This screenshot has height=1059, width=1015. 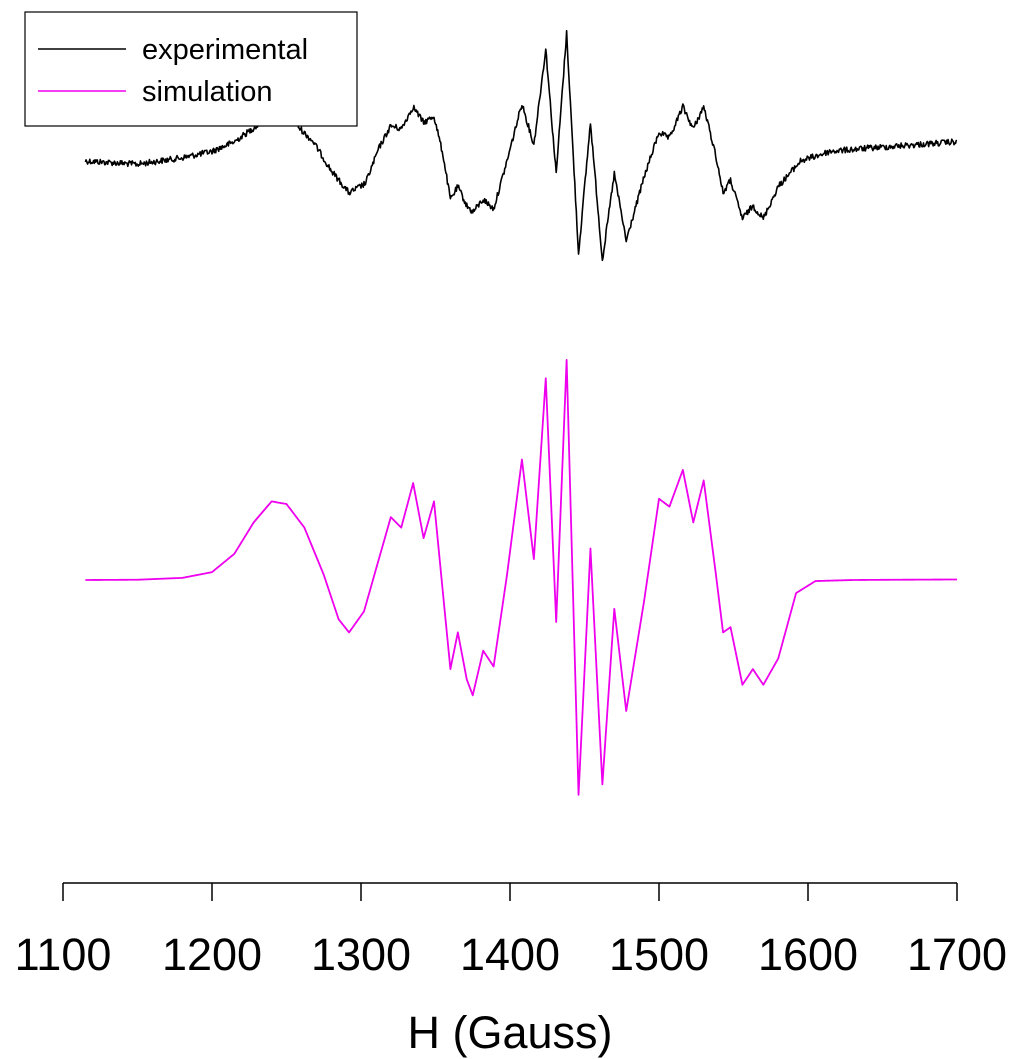 I want to click on x-tick-label: 1500, so click(x=659, y=954).